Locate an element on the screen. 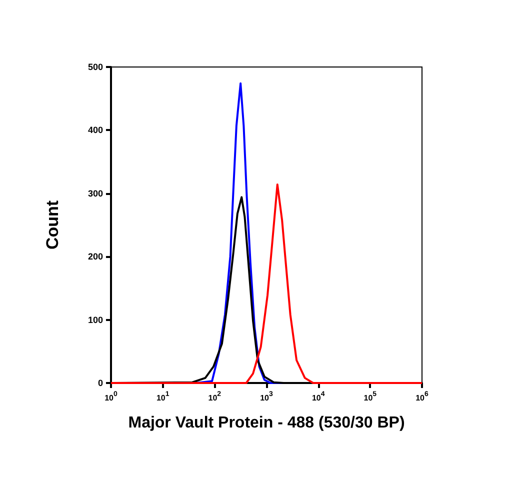 This screenshot has width=507, height=481. y-tick-label: 100 is located at coordinates (95, 319).